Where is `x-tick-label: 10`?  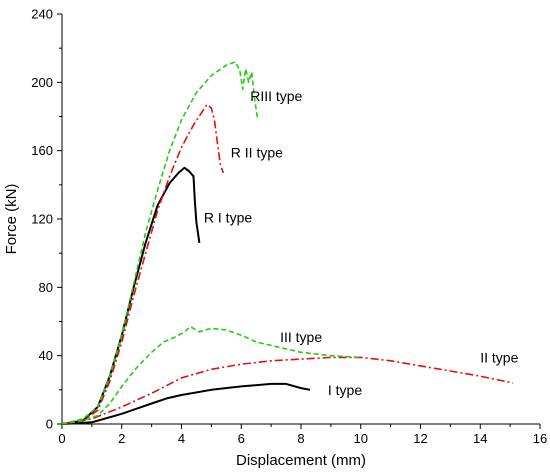
x-tick-label: 10 is located at coordinates (361, 438).